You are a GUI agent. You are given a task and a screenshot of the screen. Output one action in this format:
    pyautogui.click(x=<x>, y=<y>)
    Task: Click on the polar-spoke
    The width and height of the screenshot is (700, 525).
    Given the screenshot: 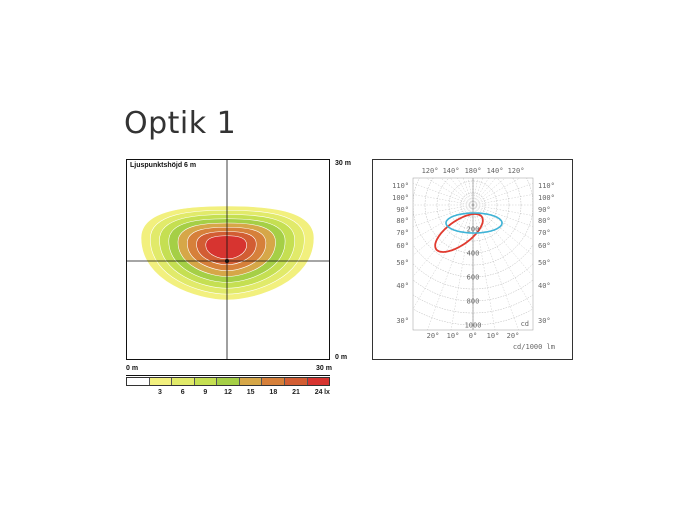 What is the action you would take?
    pyautogui.click(x=502, y=216)
    